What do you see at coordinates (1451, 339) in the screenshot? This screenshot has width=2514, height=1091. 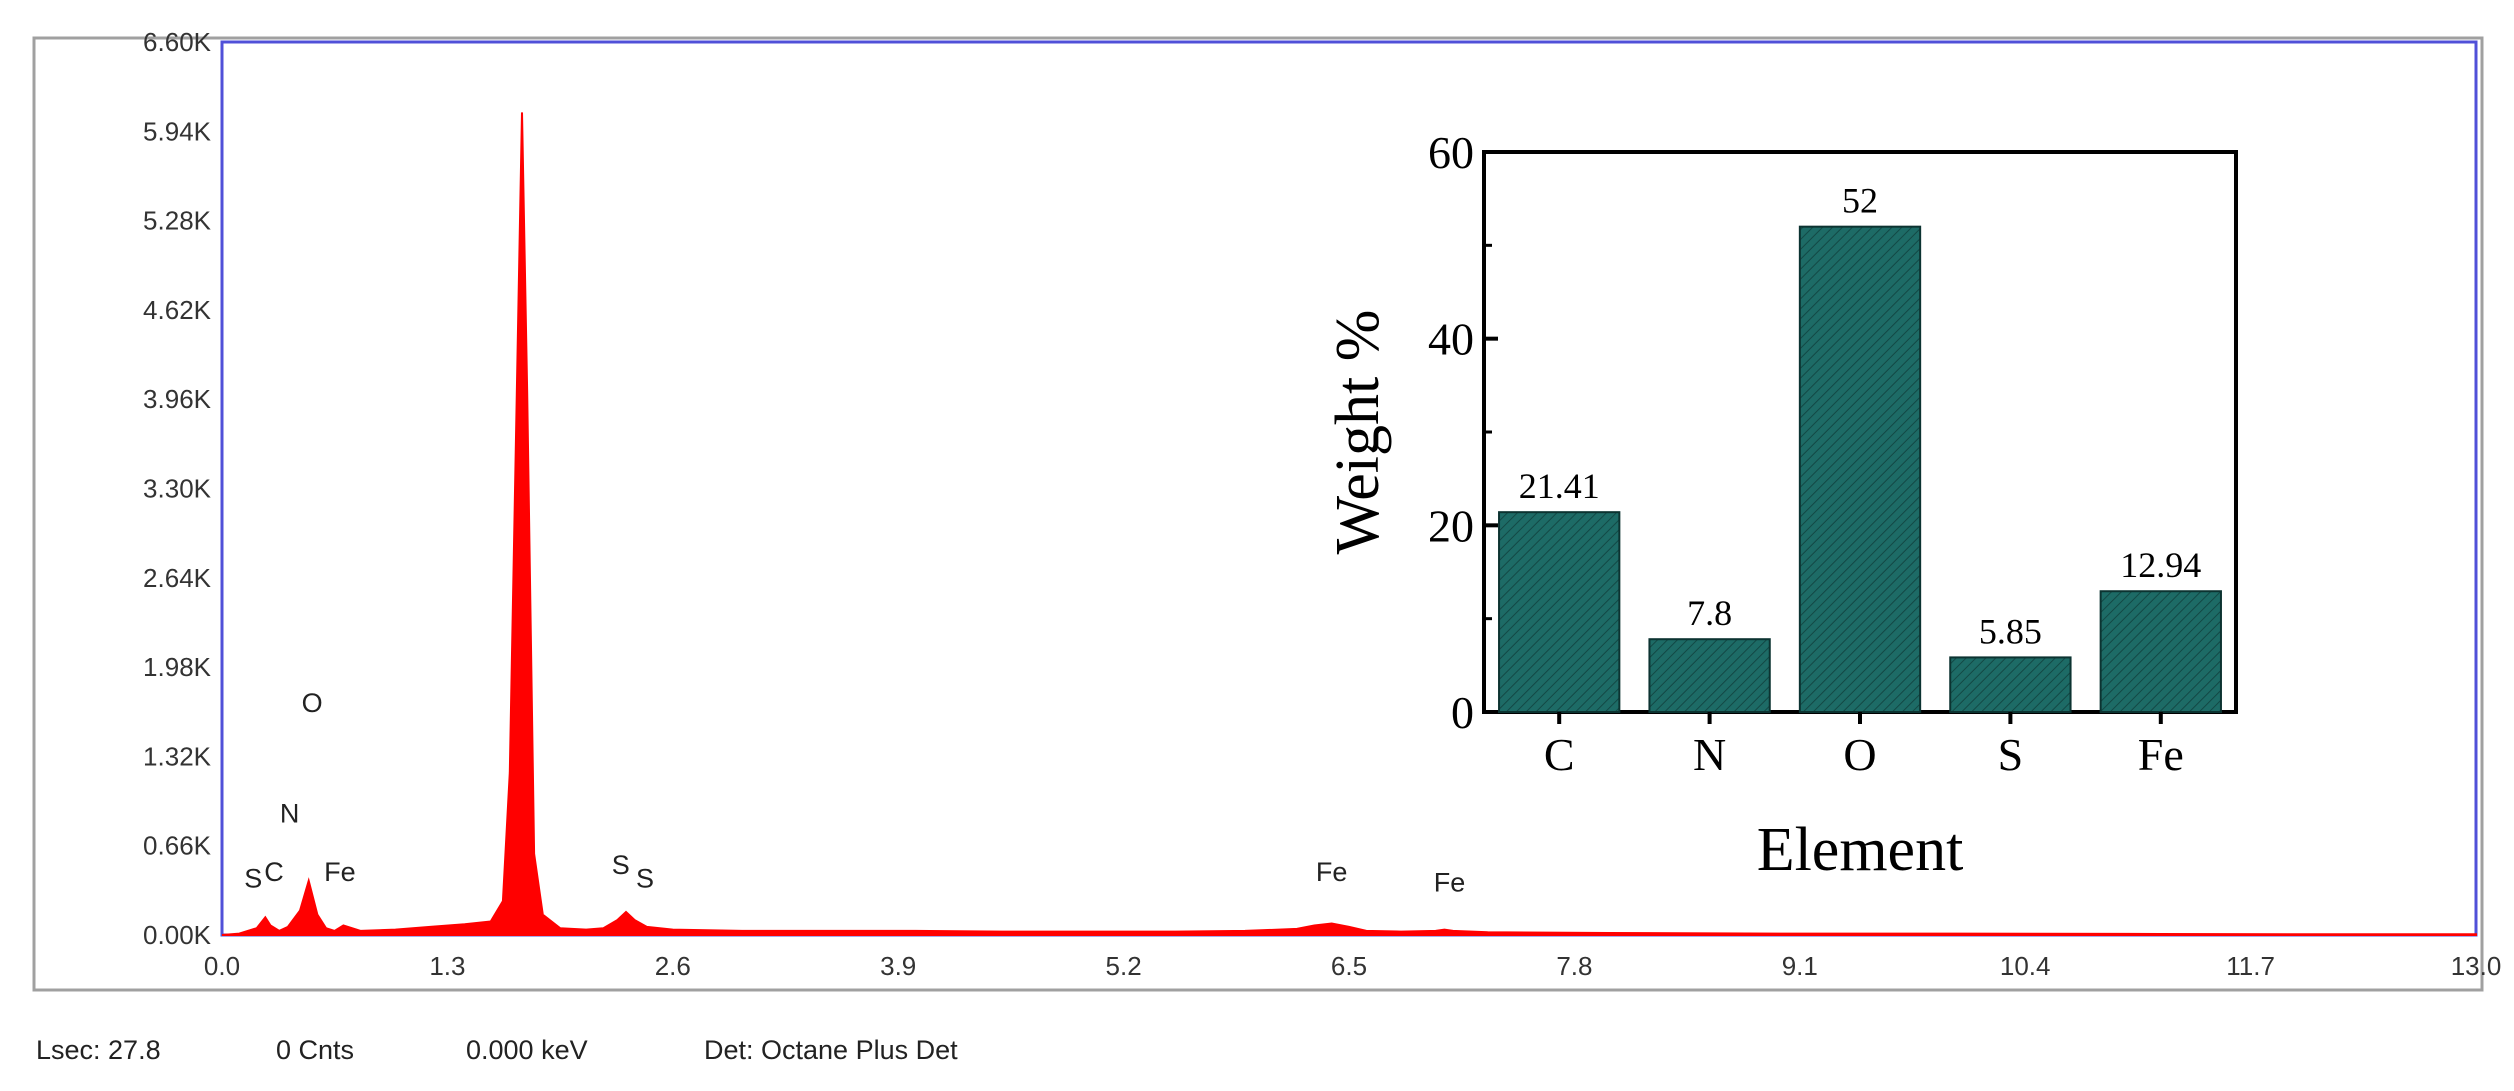 I see `inset-y-tick-label: 40` at bounding box center [1451, 339].